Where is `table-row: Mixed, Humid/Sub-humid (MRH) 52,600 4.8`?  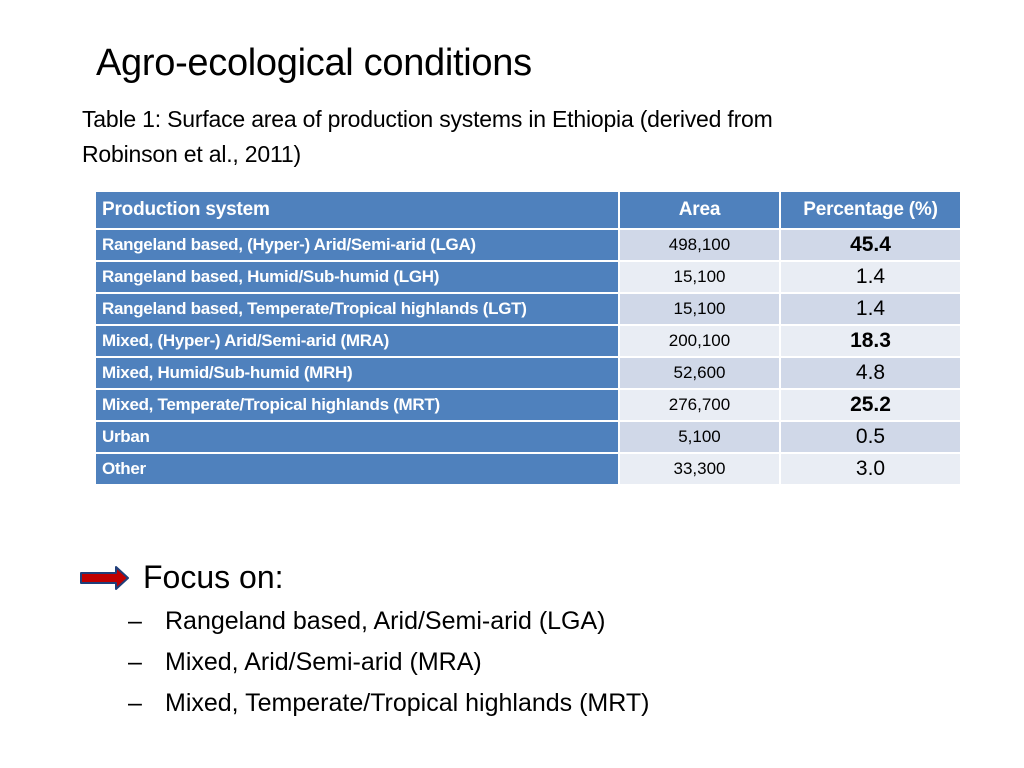 table-row: Mixed, Humid/Sub-humid (MRH) 52,600 4.8 is located at coordinates (528, 373).